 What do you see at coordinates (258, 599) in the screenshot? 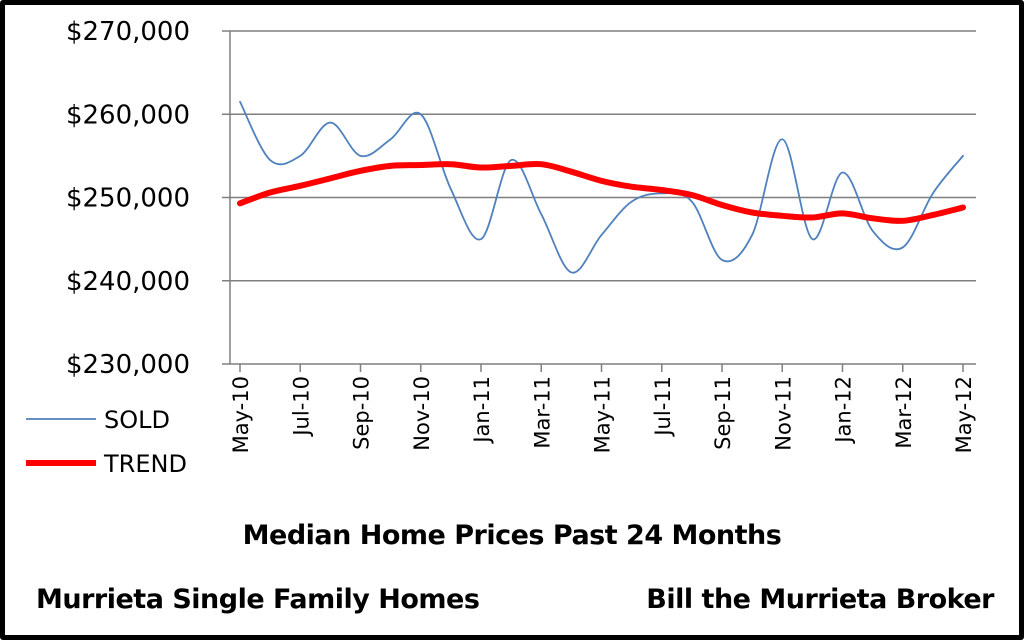
I see `subtitle-location: Murrieta Single Family Homes` at bounding box center [258, 599].